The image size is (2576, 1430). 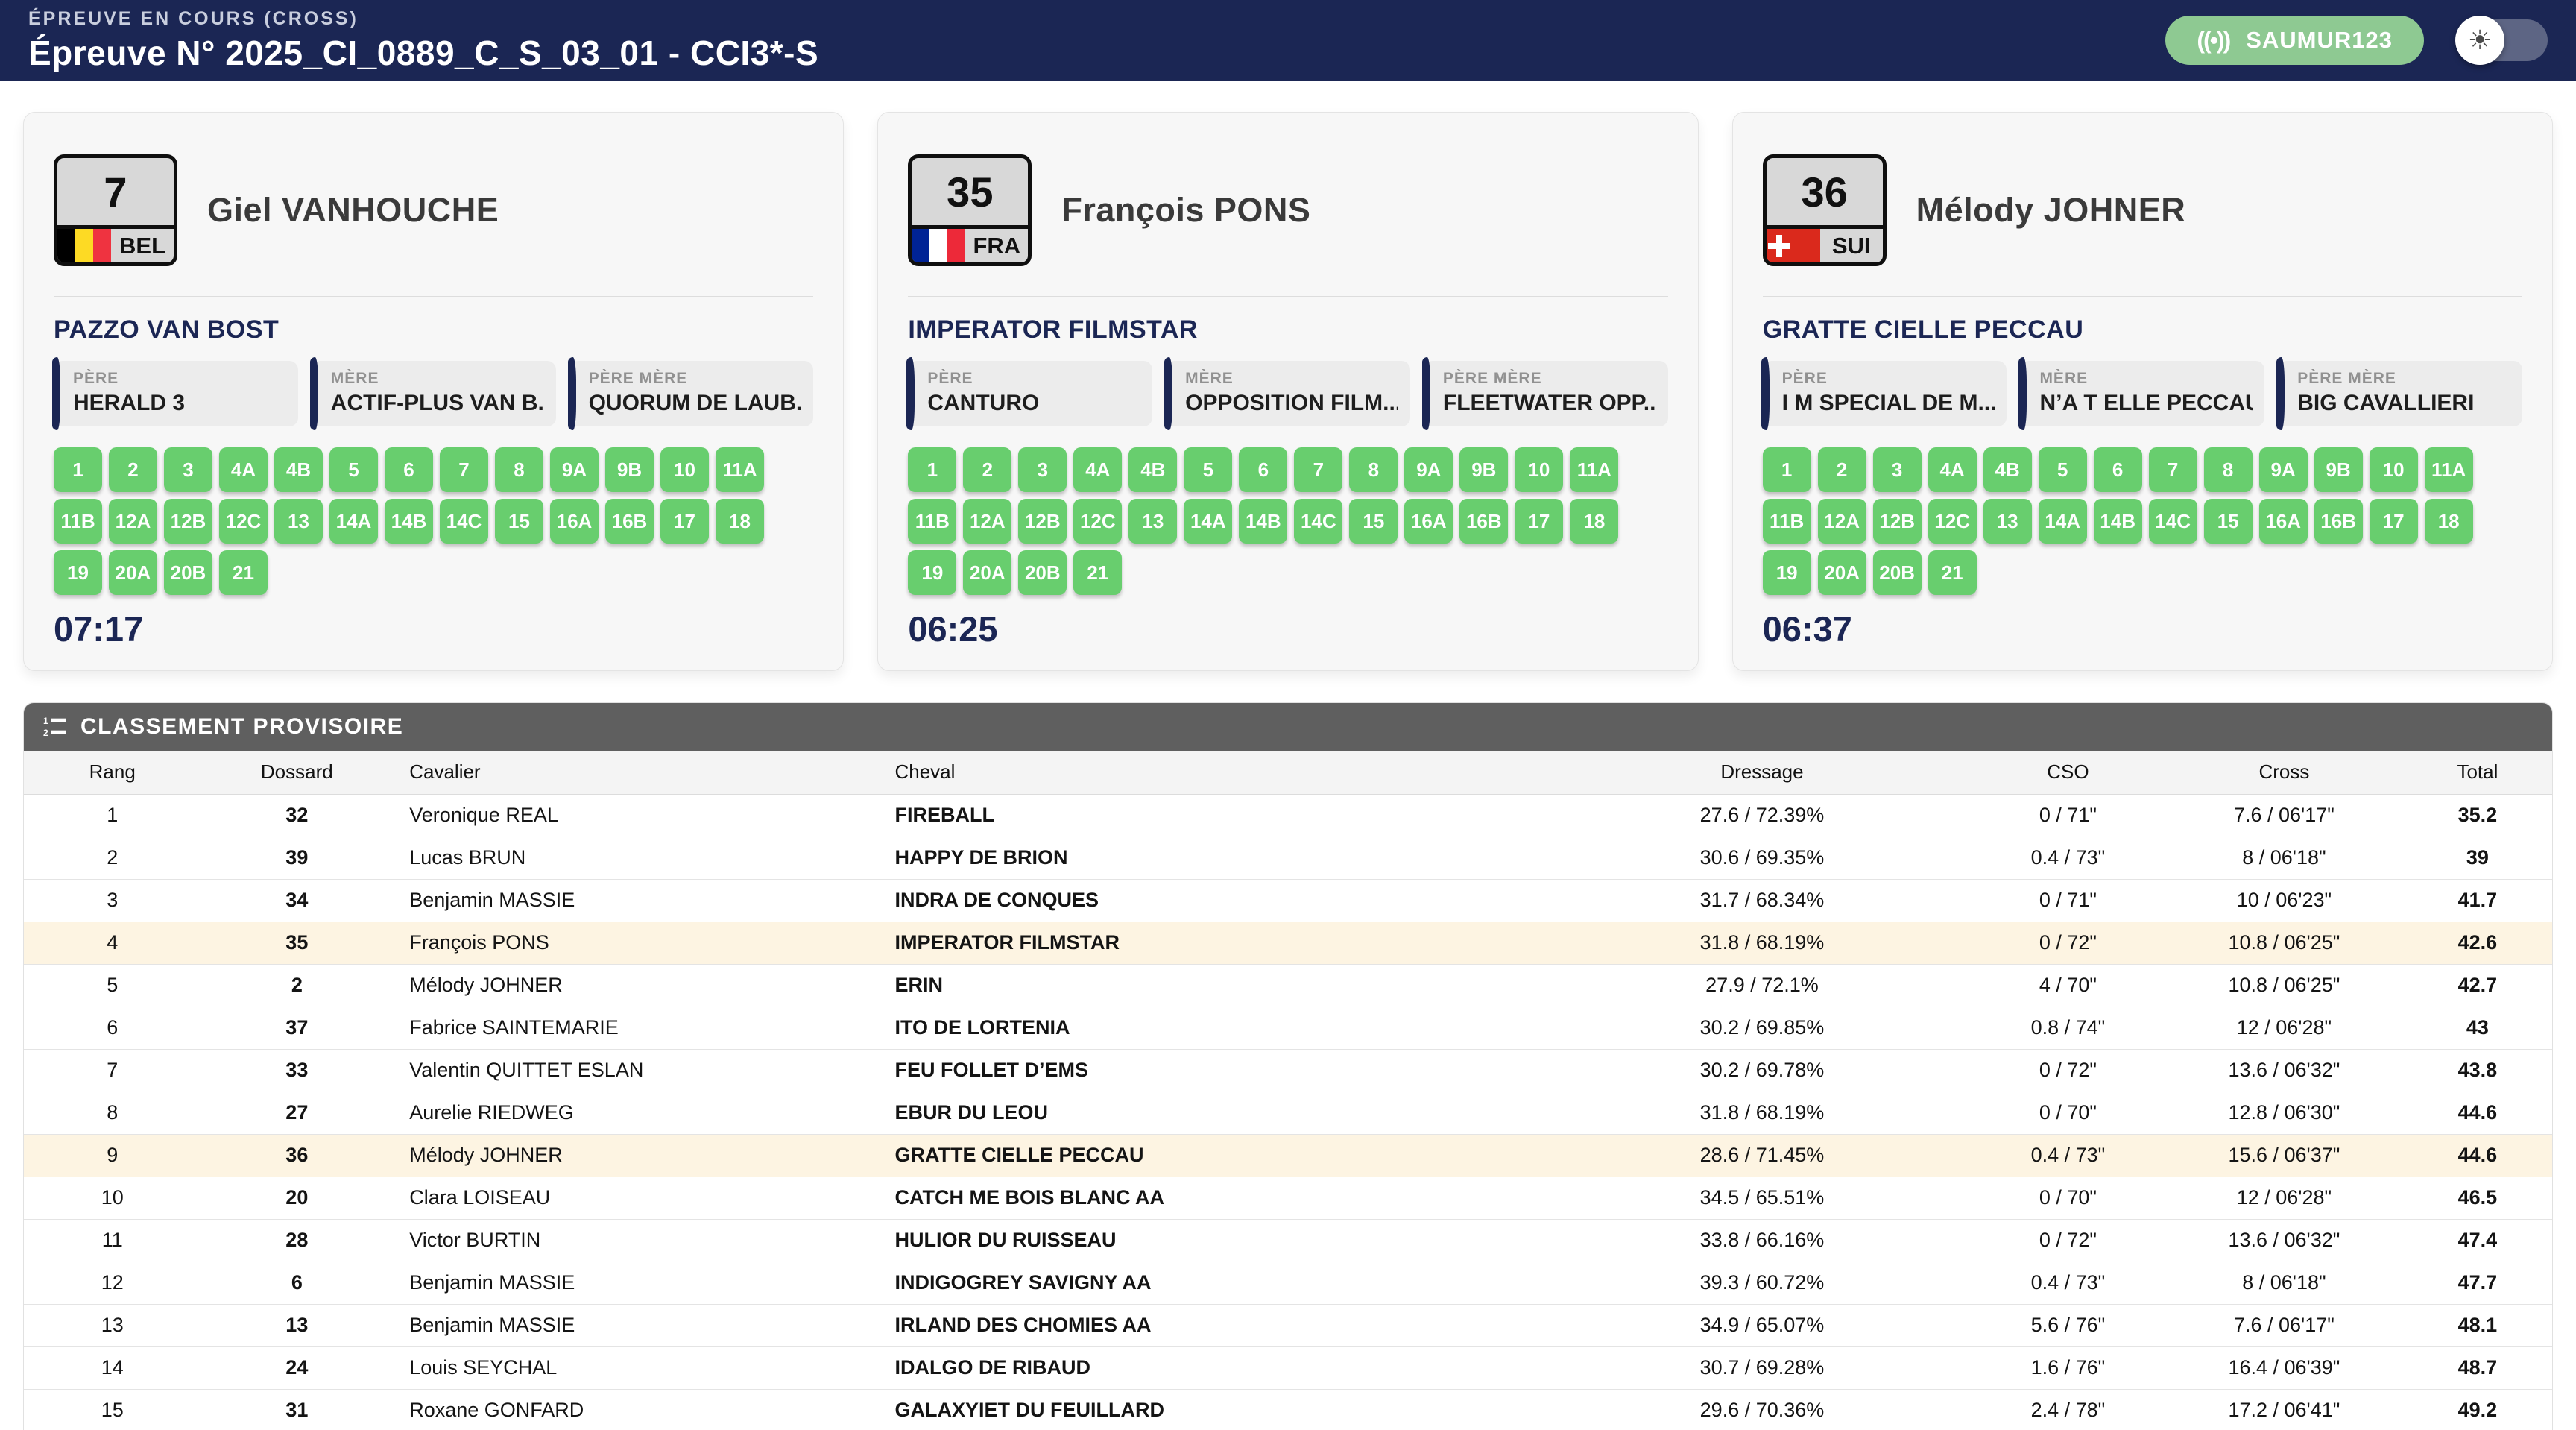 What do you see at coordinates (1842, 572) in the screenshot?
I see `fence-chip: 20A` at bounding box center [1842, 572].